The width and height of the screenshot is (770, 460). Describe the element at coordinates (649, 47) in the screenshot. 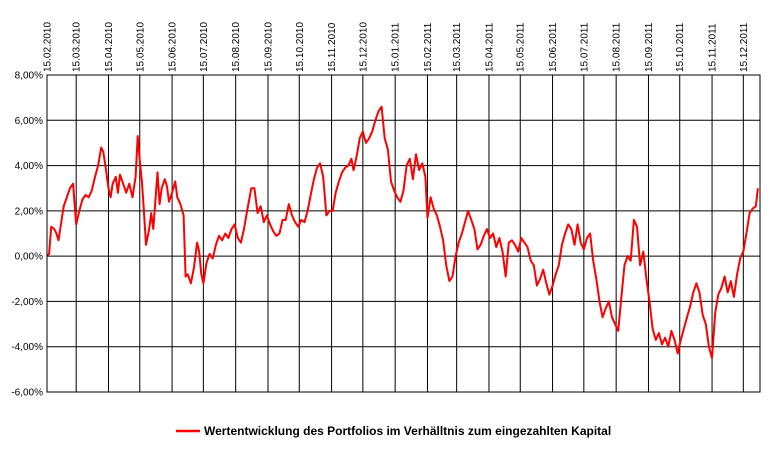

I see `x-tick-label: 15.09.2011` at that location.